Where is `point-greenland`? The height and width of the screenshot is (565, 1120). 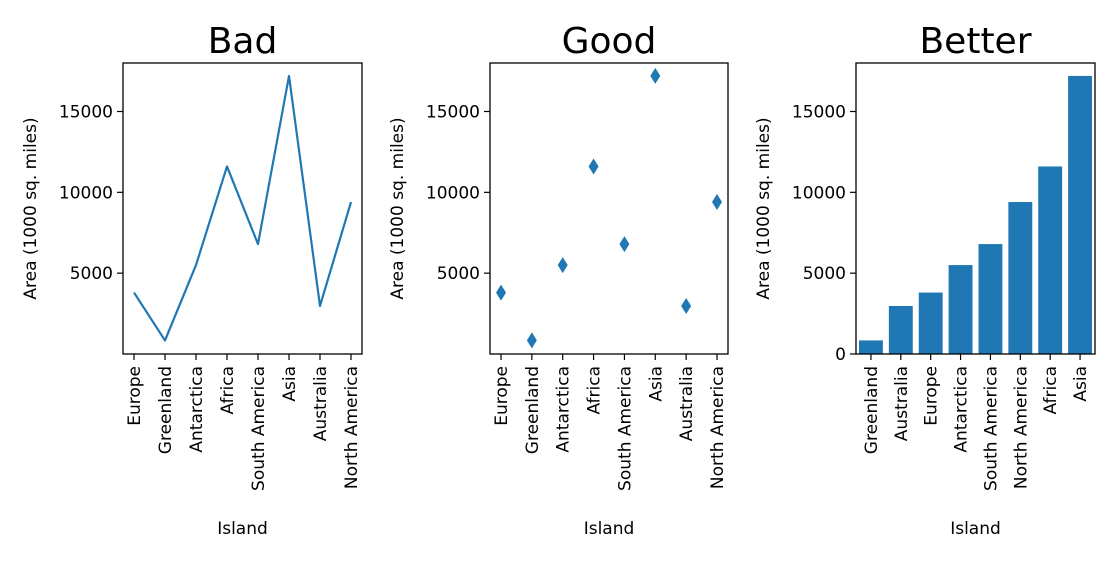
point-greenland is located at coordinates (531, 340).